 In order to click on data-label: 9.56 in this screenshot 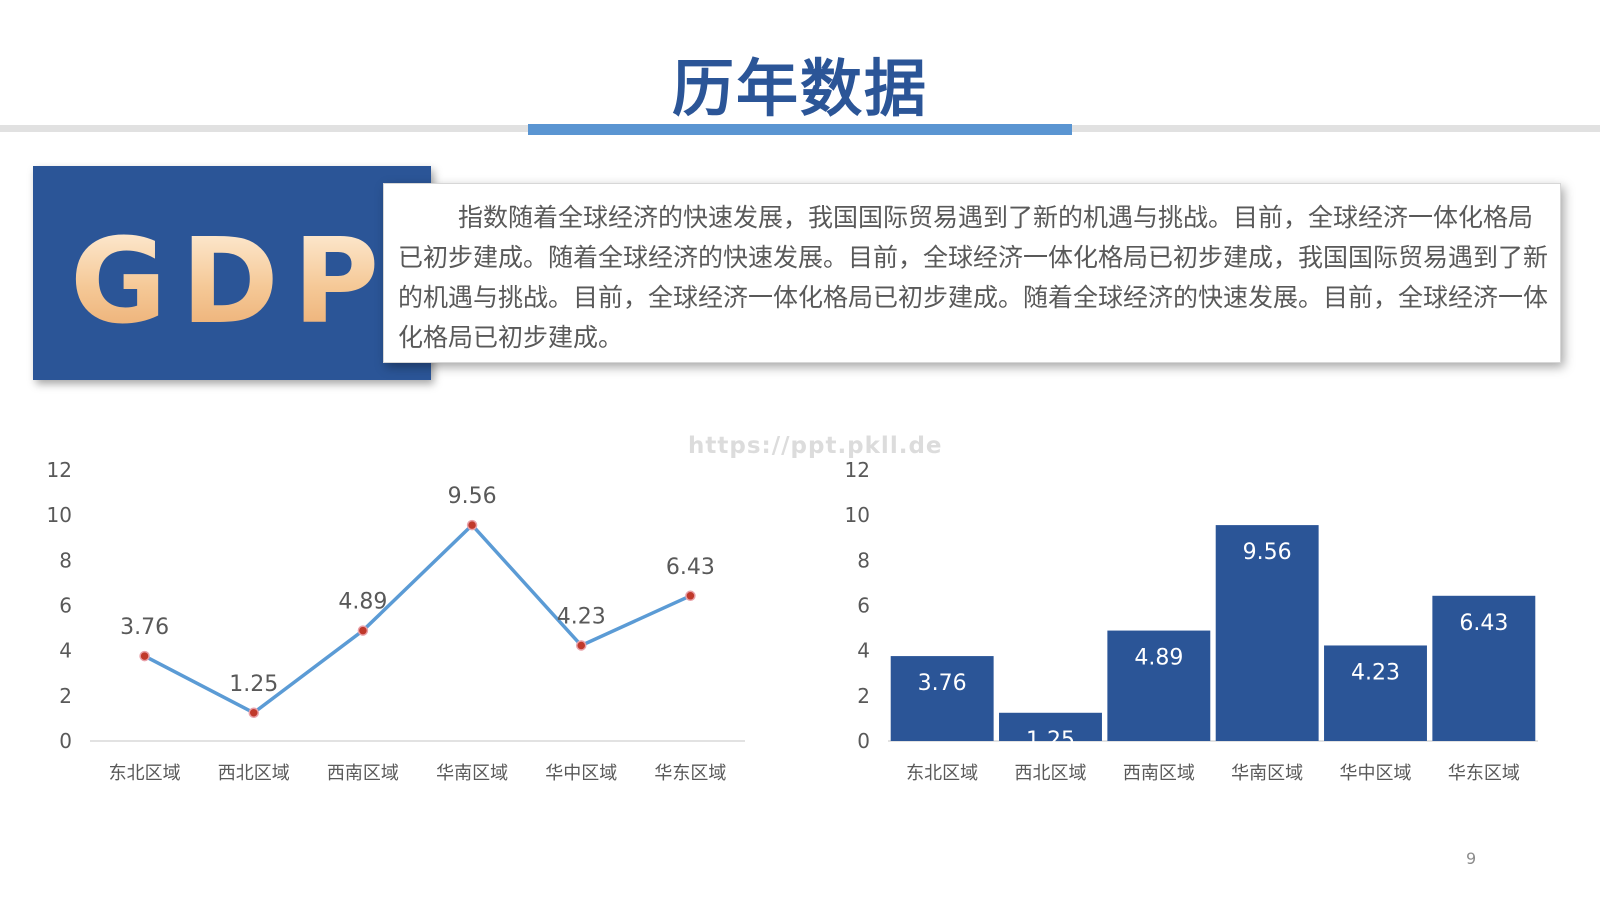, I will do `click(472, 496)`.